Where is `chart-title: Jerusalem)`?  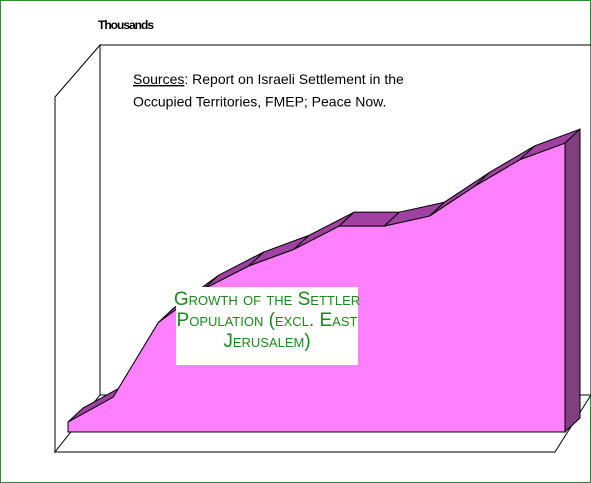 chart-title: Jerusalem) is located at coordinates (266, 341).